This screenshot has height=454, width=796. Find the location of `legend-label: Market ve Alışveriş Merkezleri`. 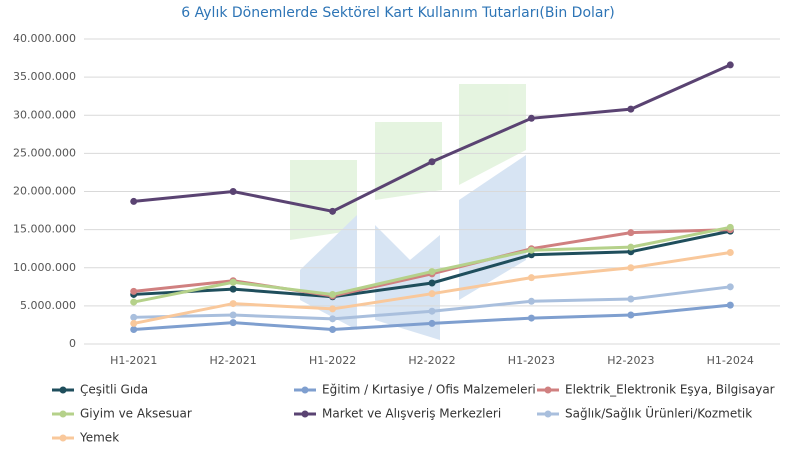

legend-label: Market ve Alışveriş Merkezleri is located at coordinates (411, 414).